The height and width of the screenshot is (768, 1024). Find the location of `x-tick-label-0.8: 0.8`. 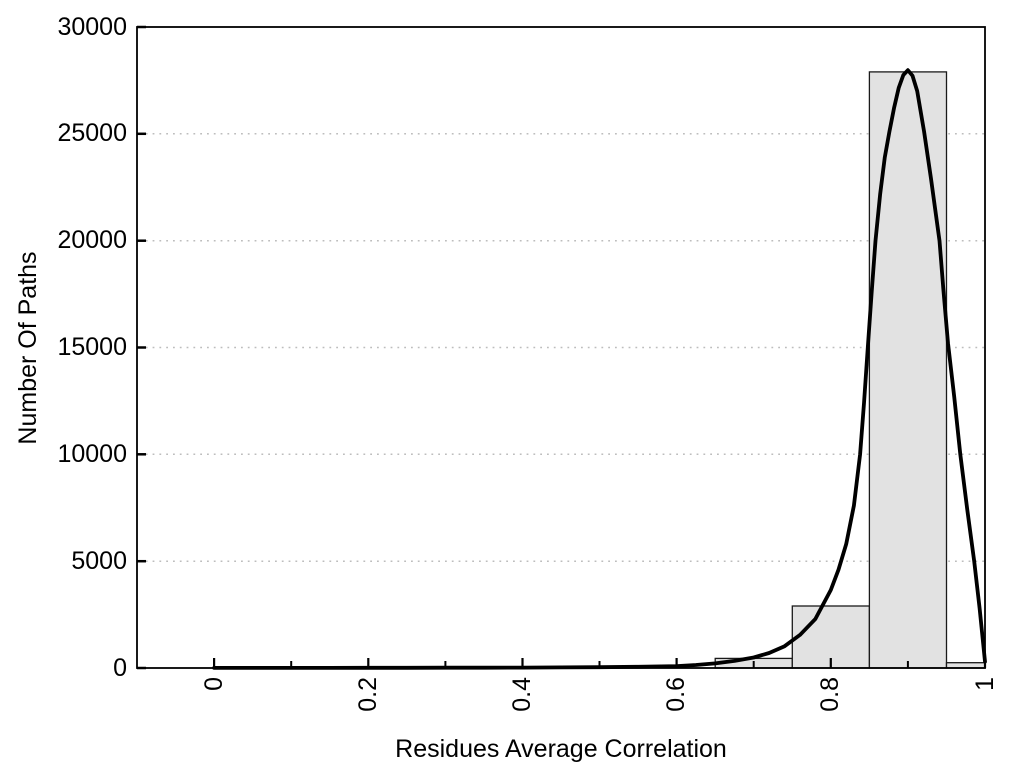

x-tick-label-0.8: 0.8 is located at coordinates (830, 694).